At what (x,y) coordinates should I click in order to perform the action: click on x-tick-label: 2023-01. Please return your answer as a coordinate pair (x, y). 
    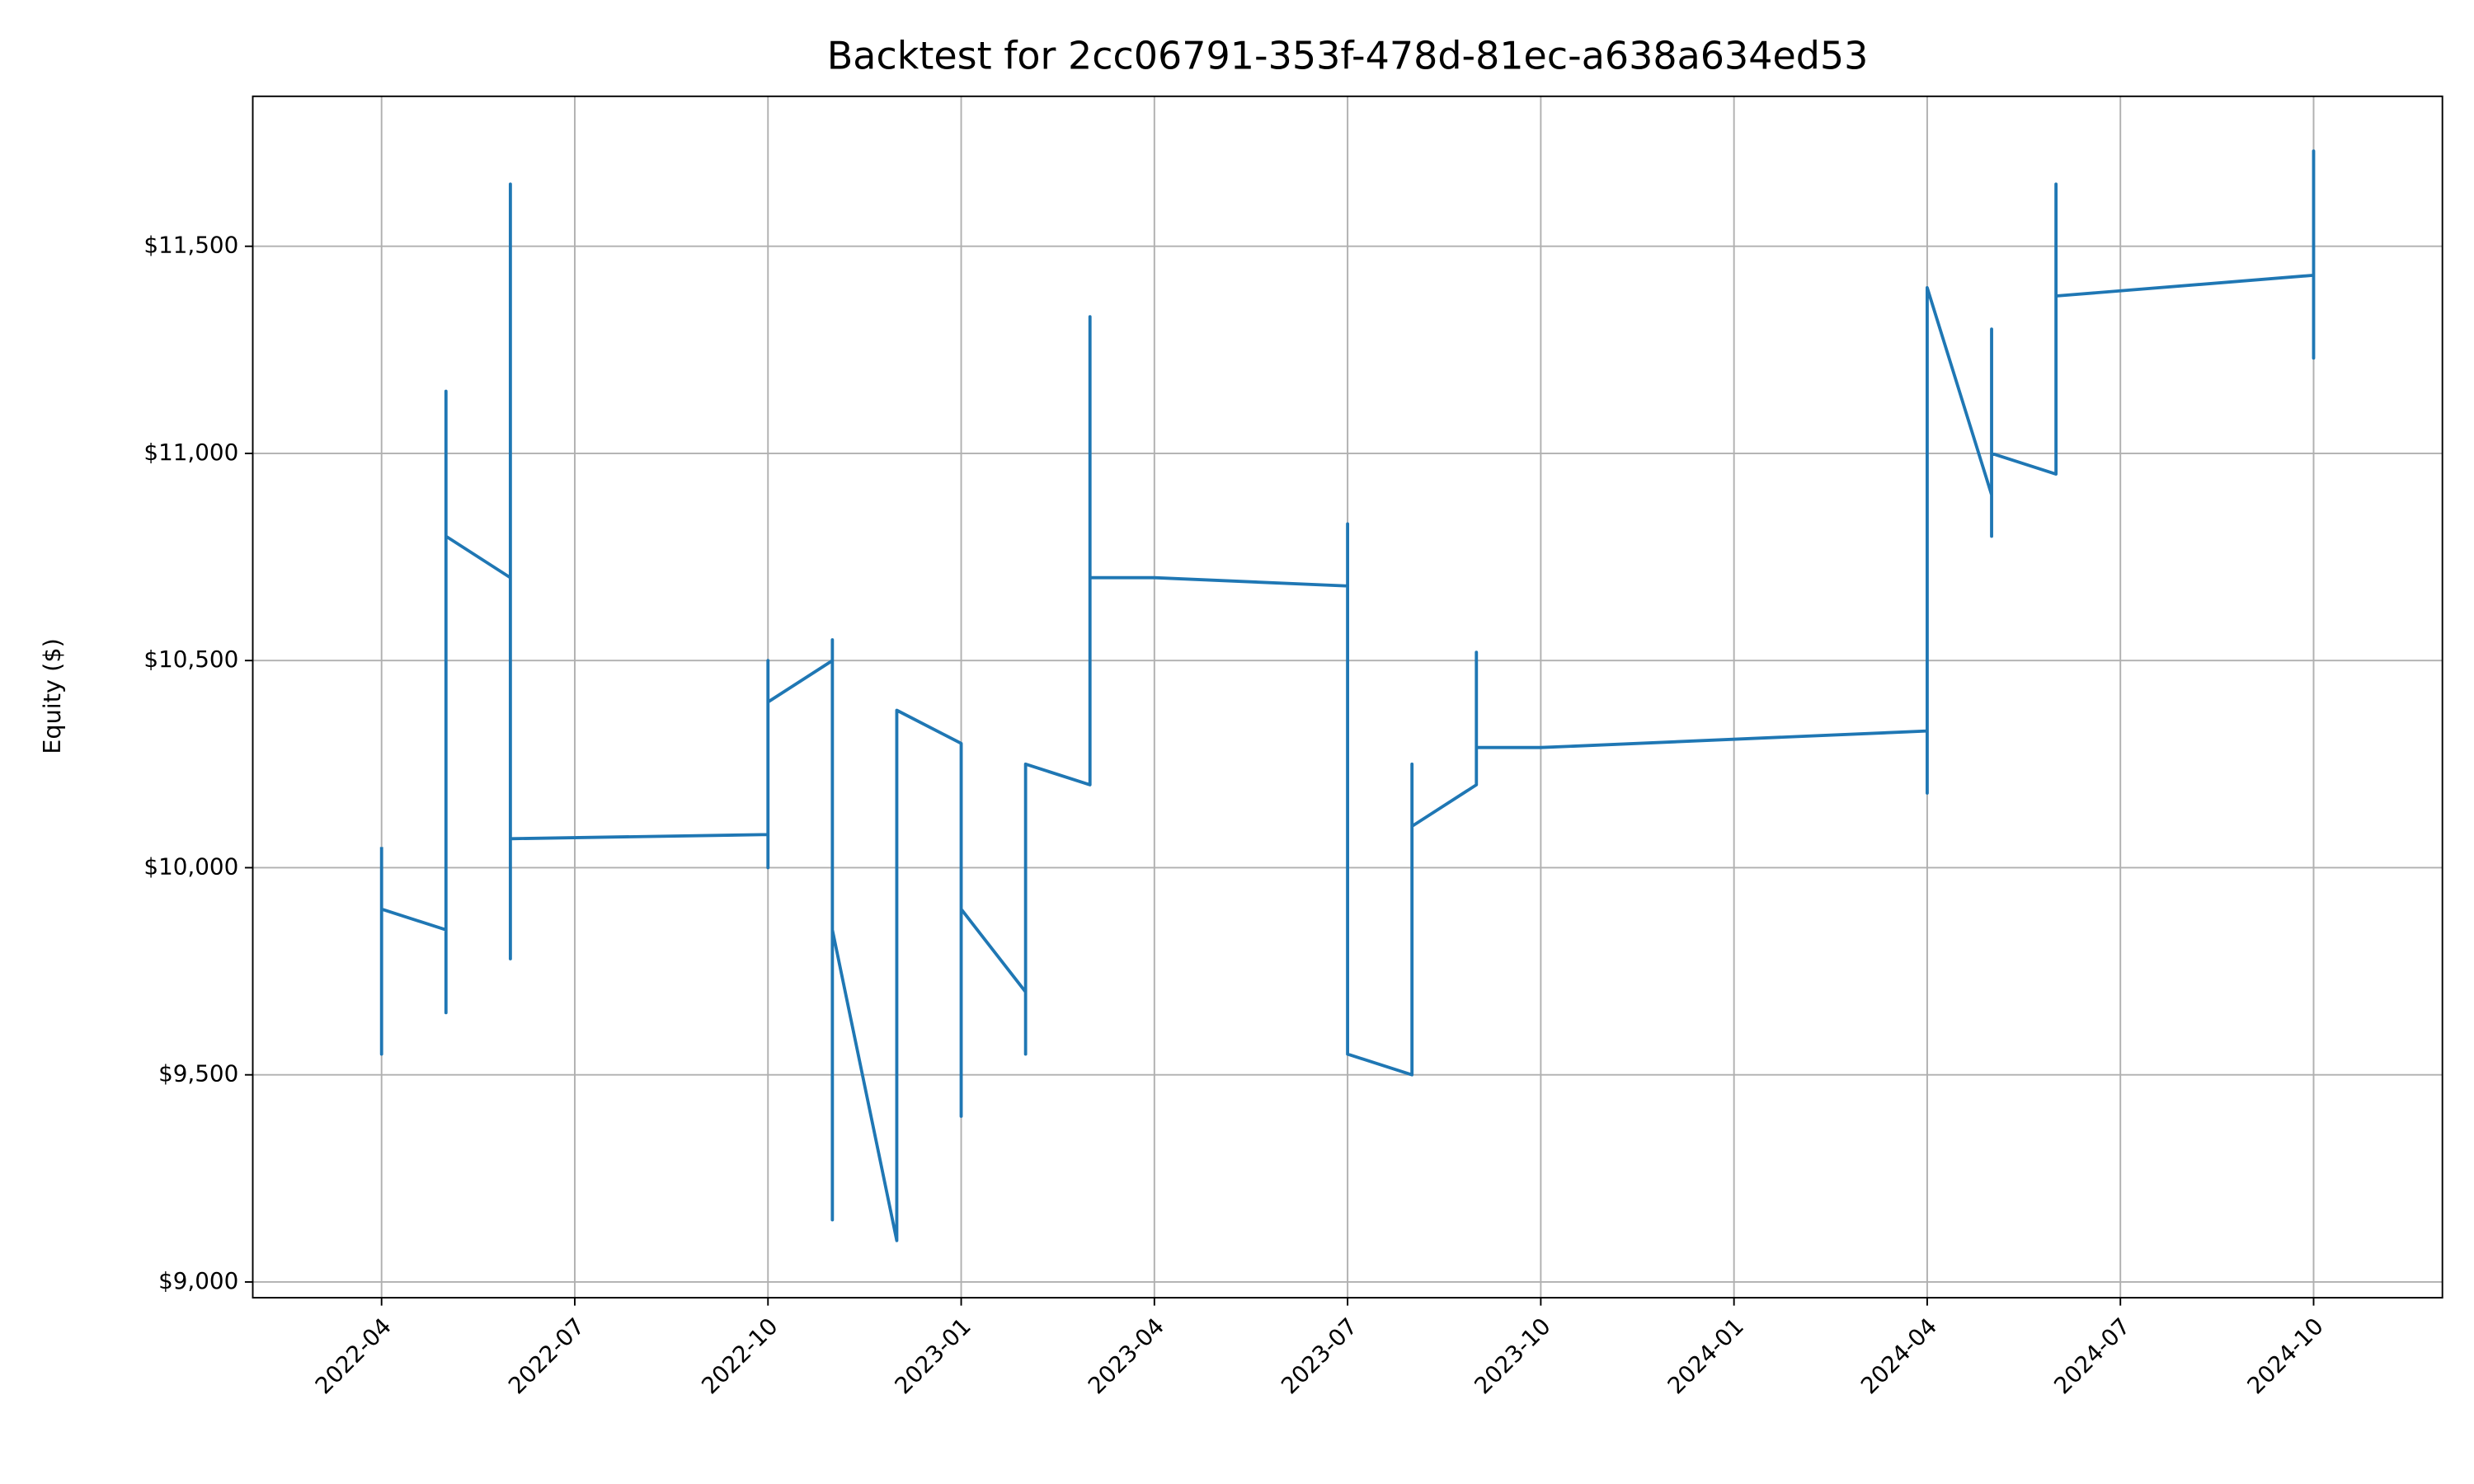
    Looking at the image, I should click on (932, 1356).